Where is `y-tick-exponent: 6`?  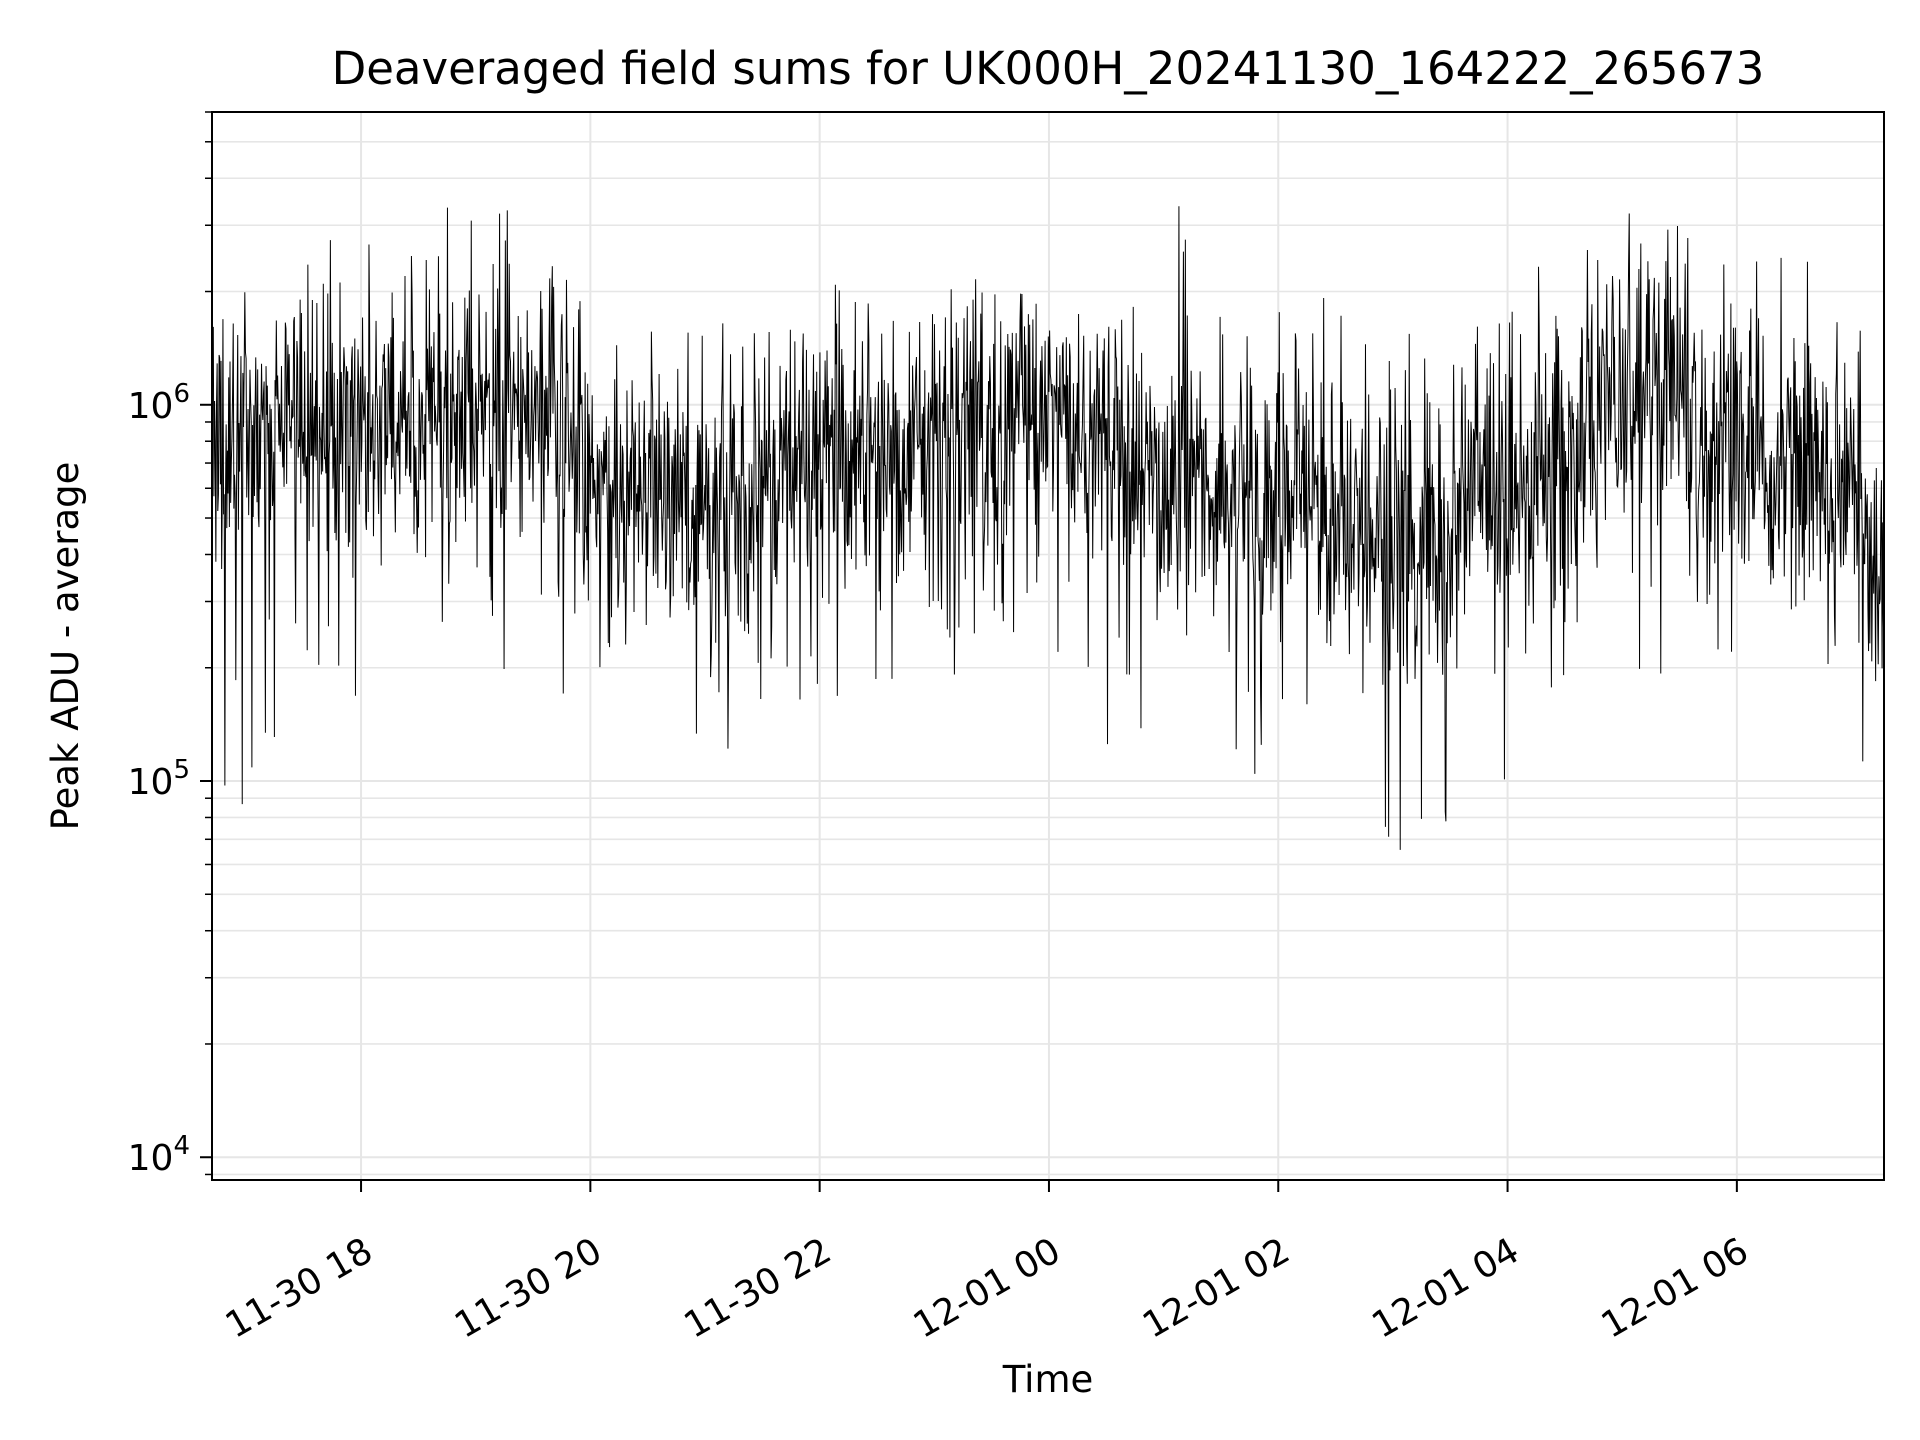
y-tick-exponent: 6 is located at coordinates (181, 394).